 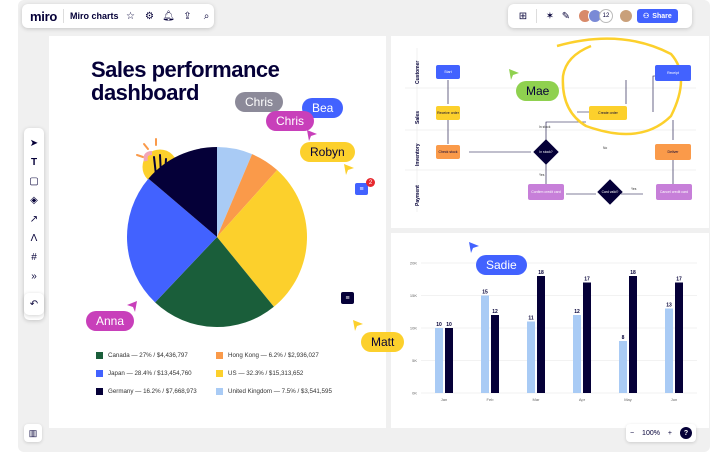 What do you see at coordinates (651, 433) in the screenshot?
I see `zoom-level: 100%` at bounding box center [651, 433].